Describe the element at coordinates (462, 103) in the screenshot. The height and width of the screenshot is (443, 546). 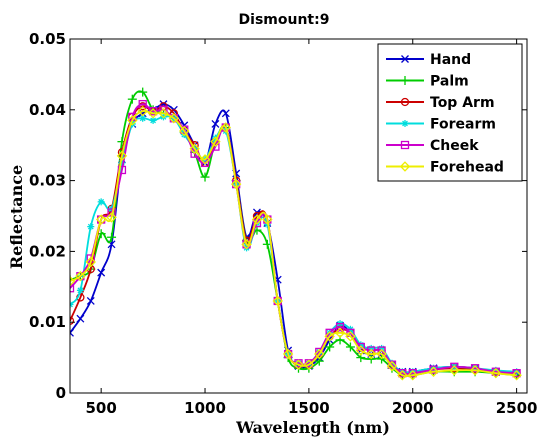
I see `legend-label: Top Arm` at that location.